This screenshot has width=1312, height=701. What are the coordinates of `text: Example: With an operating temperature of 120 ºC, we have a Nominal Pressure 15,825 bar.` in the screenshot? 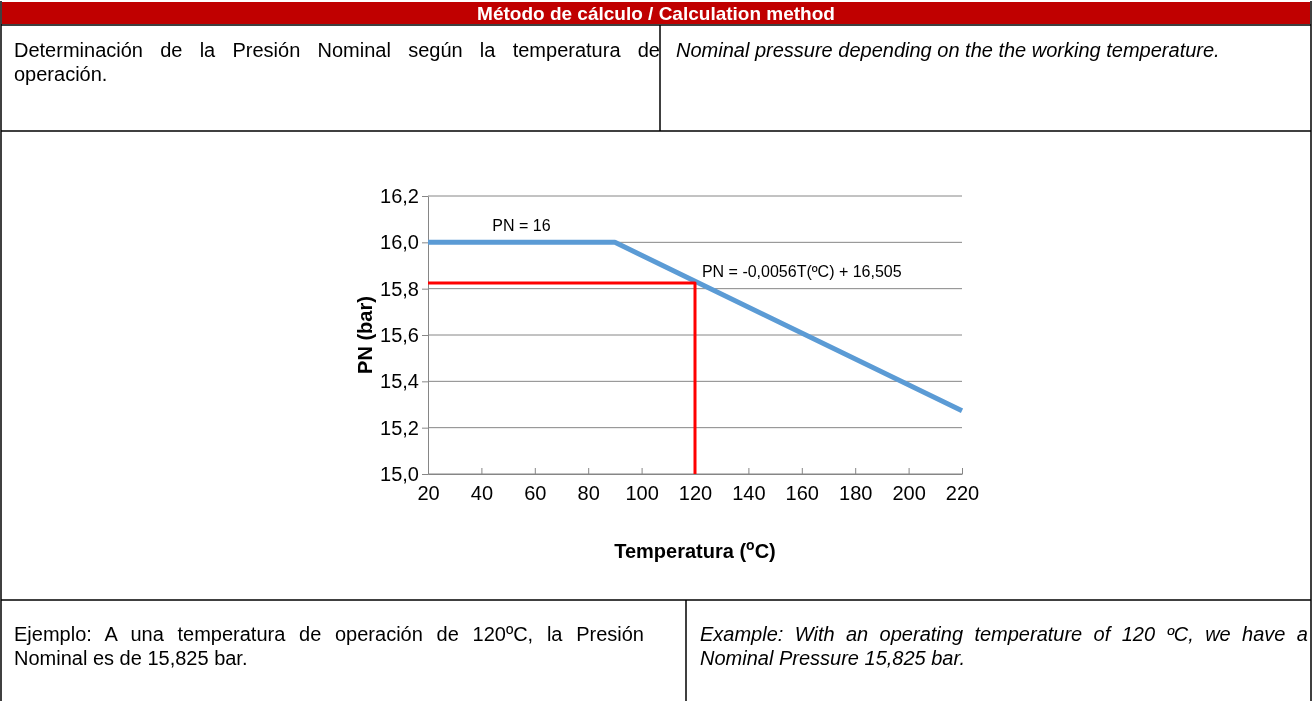 It's located at (1004, 646).